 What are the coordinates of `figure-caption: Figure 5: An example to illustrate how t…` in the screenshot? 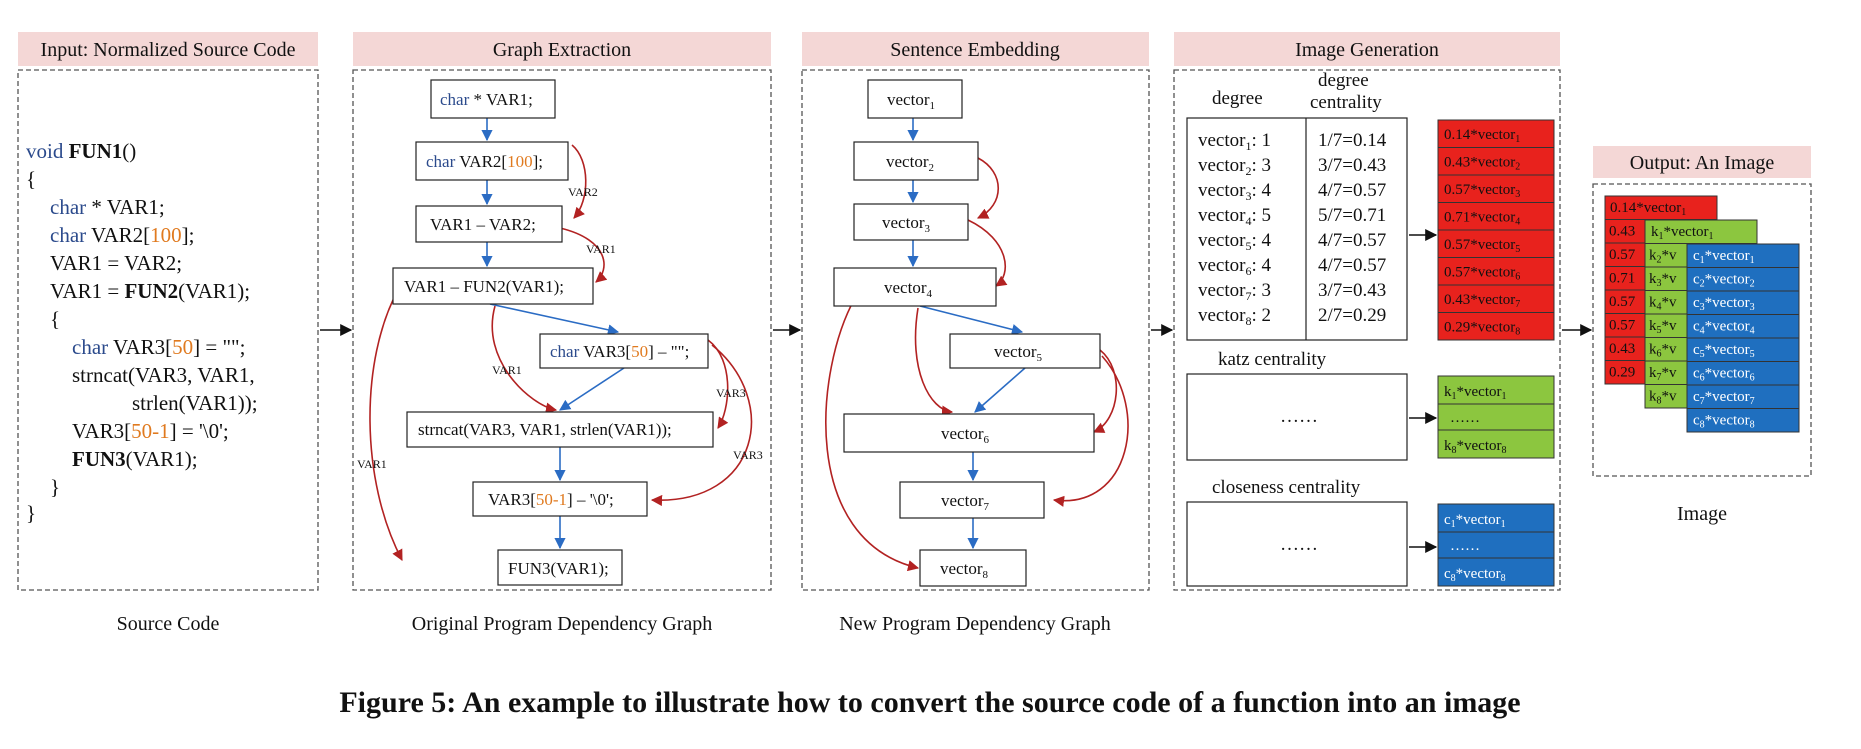 It's located at (929, 702).